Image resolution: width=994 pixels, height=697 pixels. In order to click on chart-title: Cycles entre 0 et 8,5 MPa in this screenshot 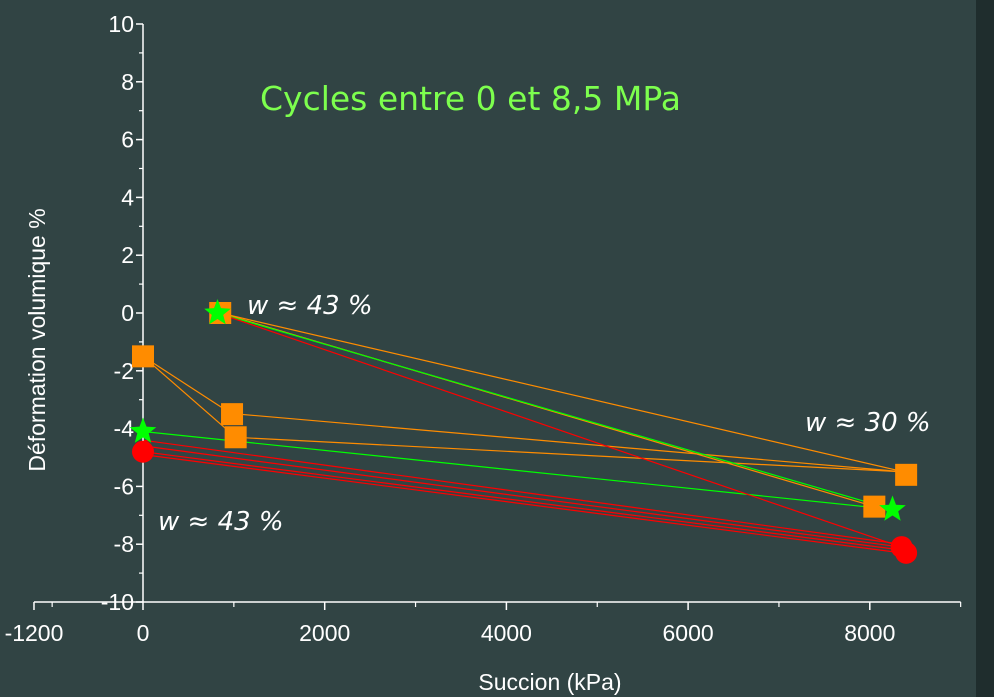, I will do `click(470, 98)`.